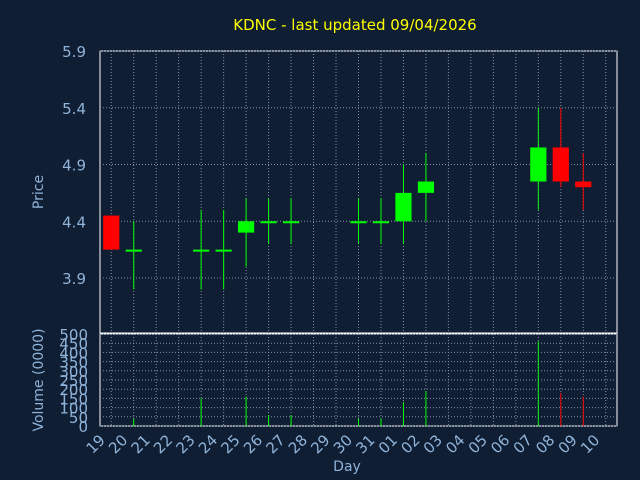  I want to click on volume-tick-label: 350, so click(73, 363).